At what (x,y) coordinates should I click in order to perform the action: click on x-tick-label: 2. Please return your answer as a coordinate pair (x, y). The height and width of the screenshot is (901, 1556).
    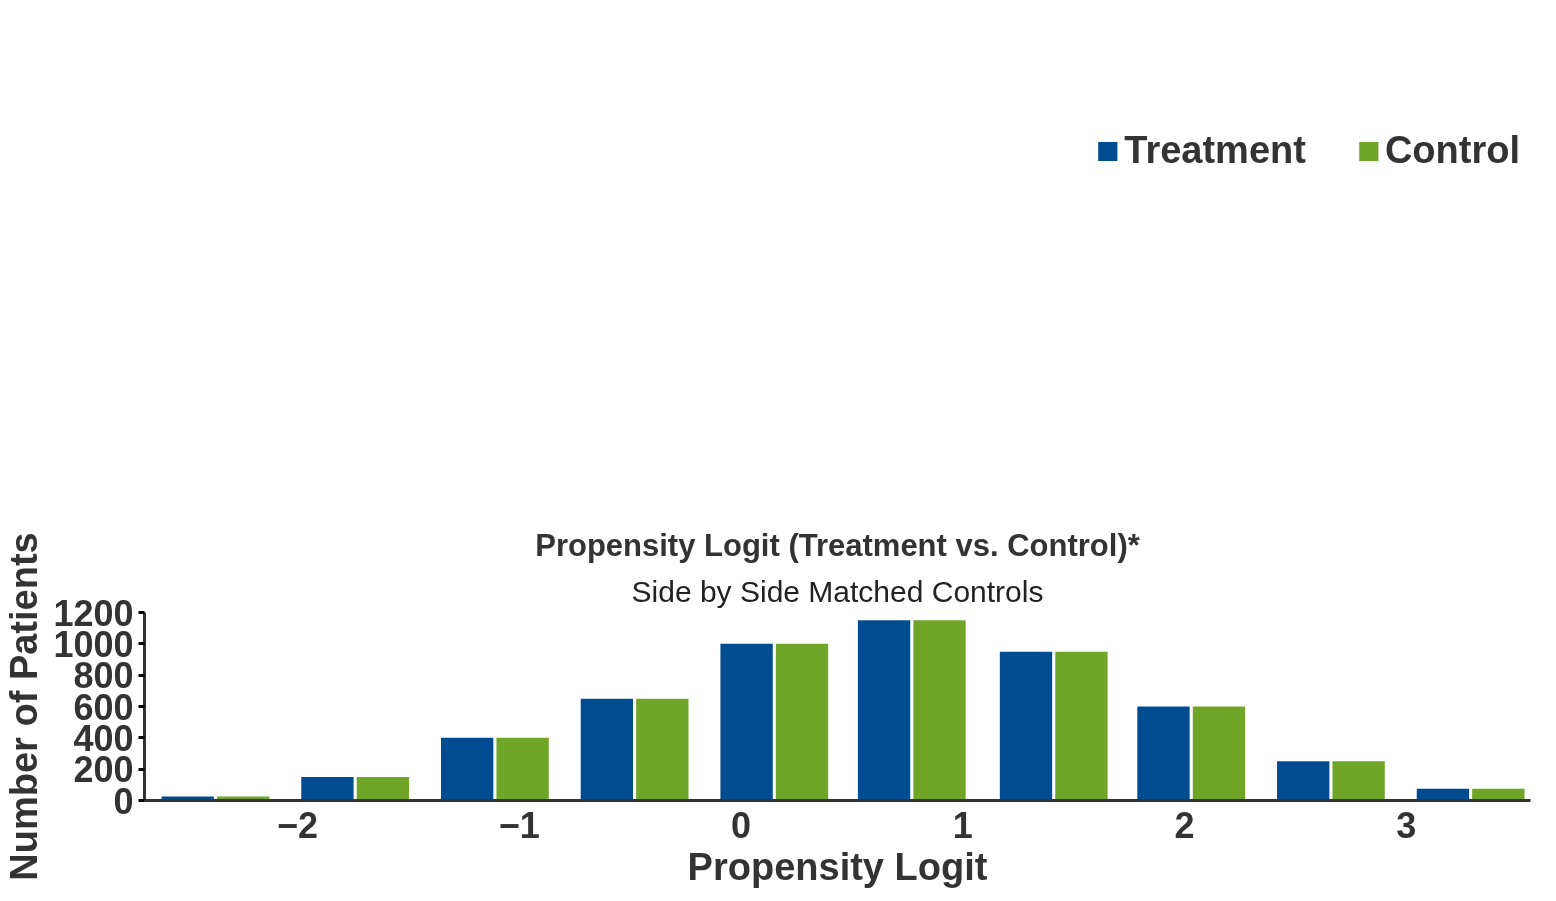
    Looking at the image, I should click on (1184, 825).